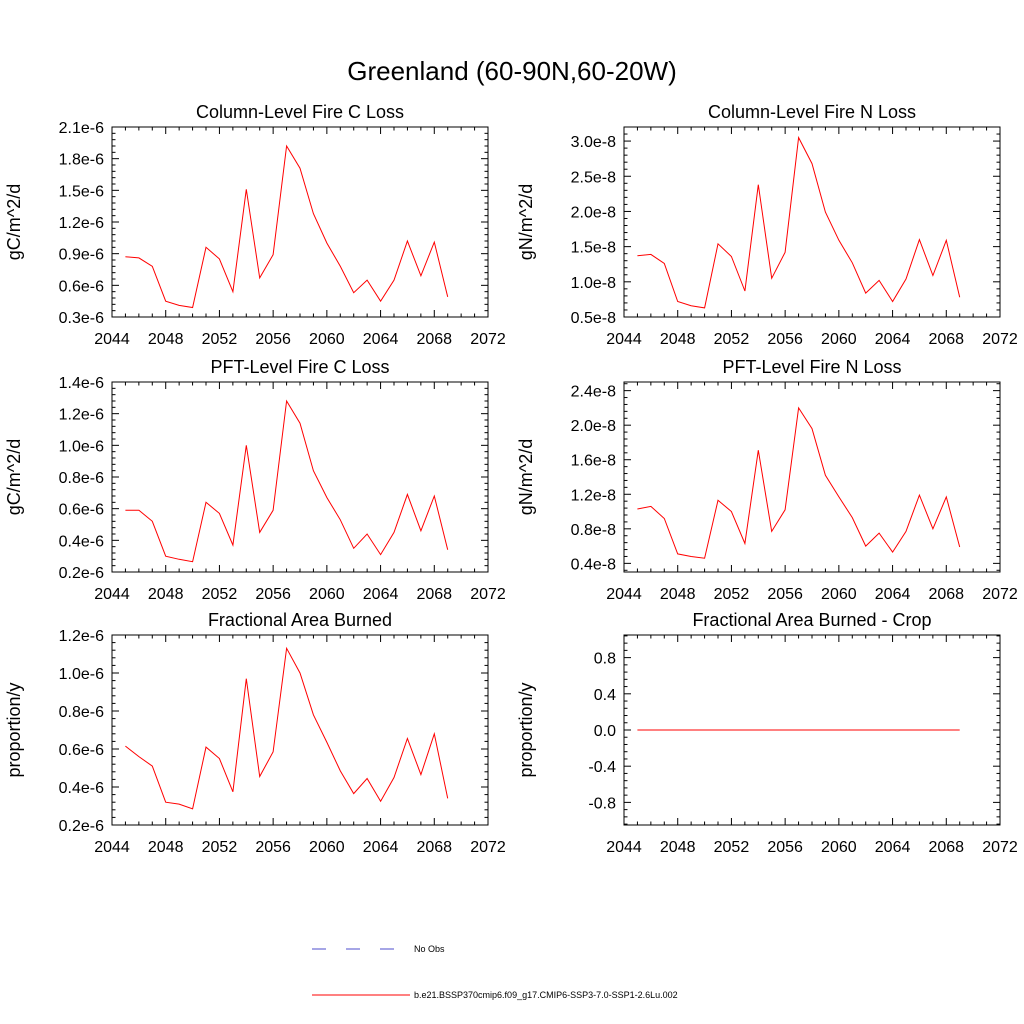 Image resolution: width=1024 pixels, height=1024 pixels. What do you see at coordinates (593, 495) in the screenshot?
I see `y-tick-label: 1.2e-8` at bounding box center [593, 495].